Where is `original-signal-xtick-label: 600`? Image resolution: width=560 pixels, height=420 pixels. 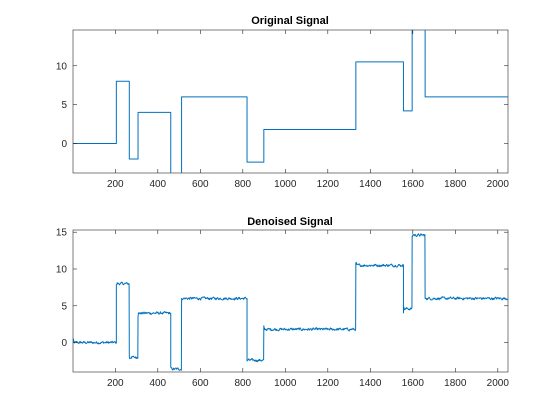
original-signal-xtick-label: 600 is located at coordinates (200, 184).